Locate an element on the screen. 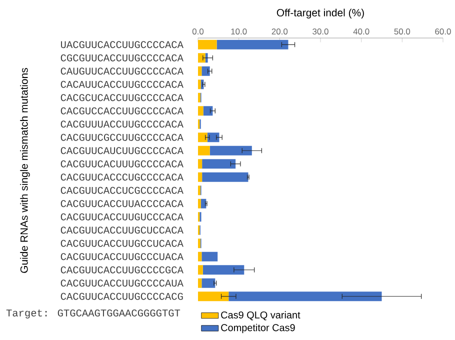 The width and height of the screenshot is (455, 340). legend-label: Competitor Cas9 is located at coordinates (258, 329).